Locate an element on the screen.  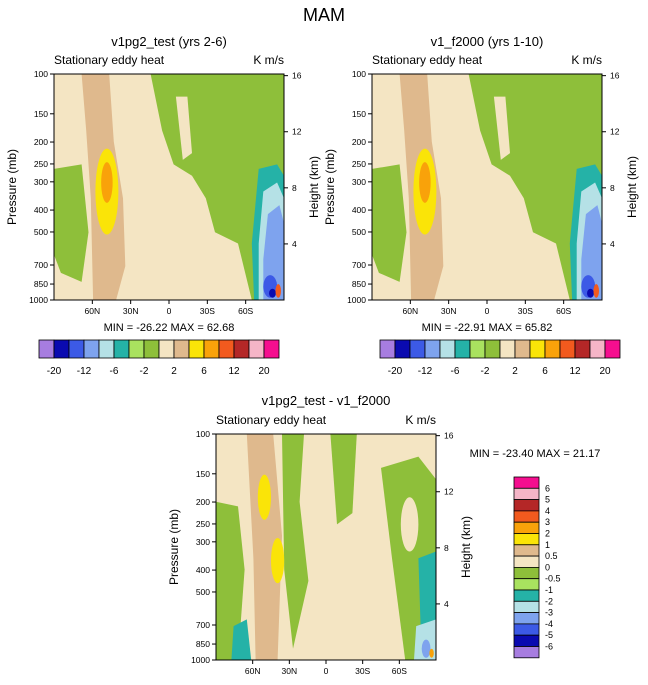
medium-blue-spot is located at coordinates (426, 648).